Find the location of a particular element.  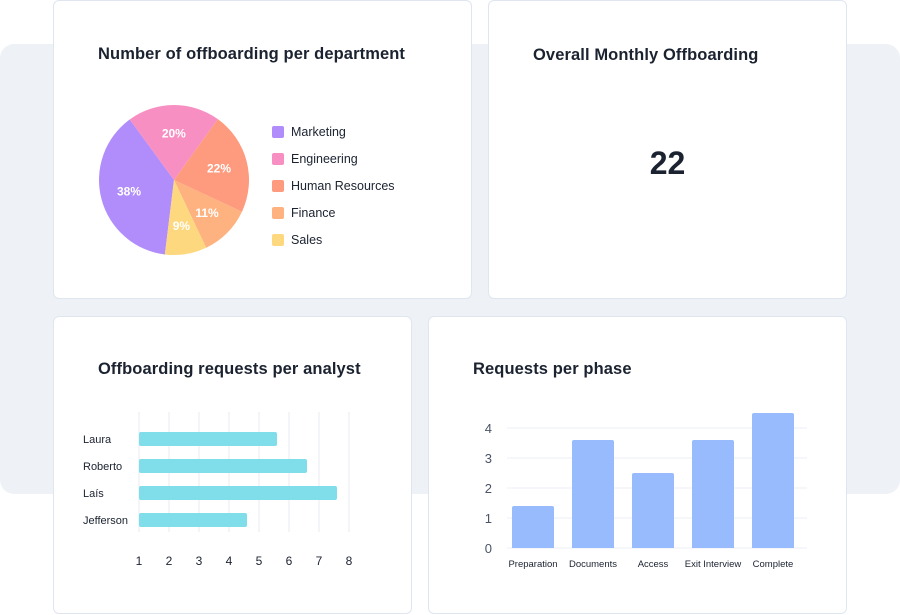

legend-label: Finance is located at coordinates (313, 212).